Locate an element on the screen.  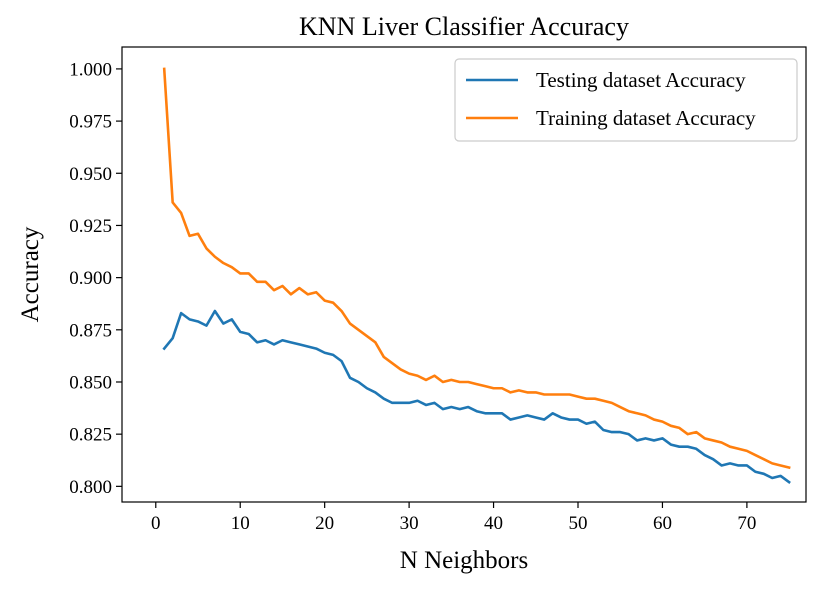
y-axis-title: Accuracy is located at coordinates (30, 274).